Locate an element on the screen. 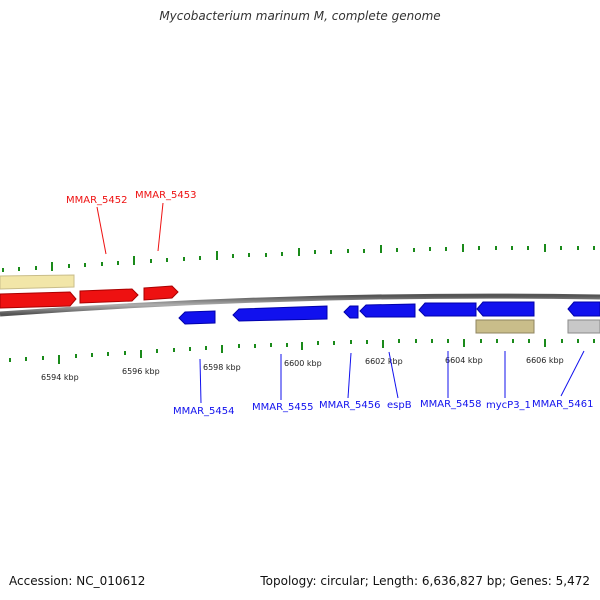 The image size is (600, 600). pseudogene-reverse-feature is located at coordinates (505, 326).